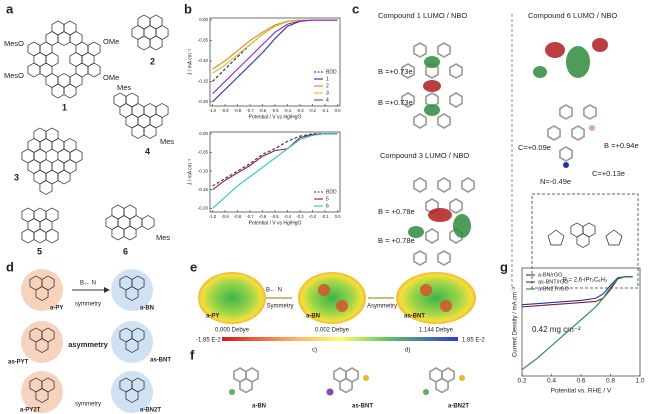  Describe the element at coordinates (639, 381) in the screenshot. I see `x-tick-label: 1.0` at that location.